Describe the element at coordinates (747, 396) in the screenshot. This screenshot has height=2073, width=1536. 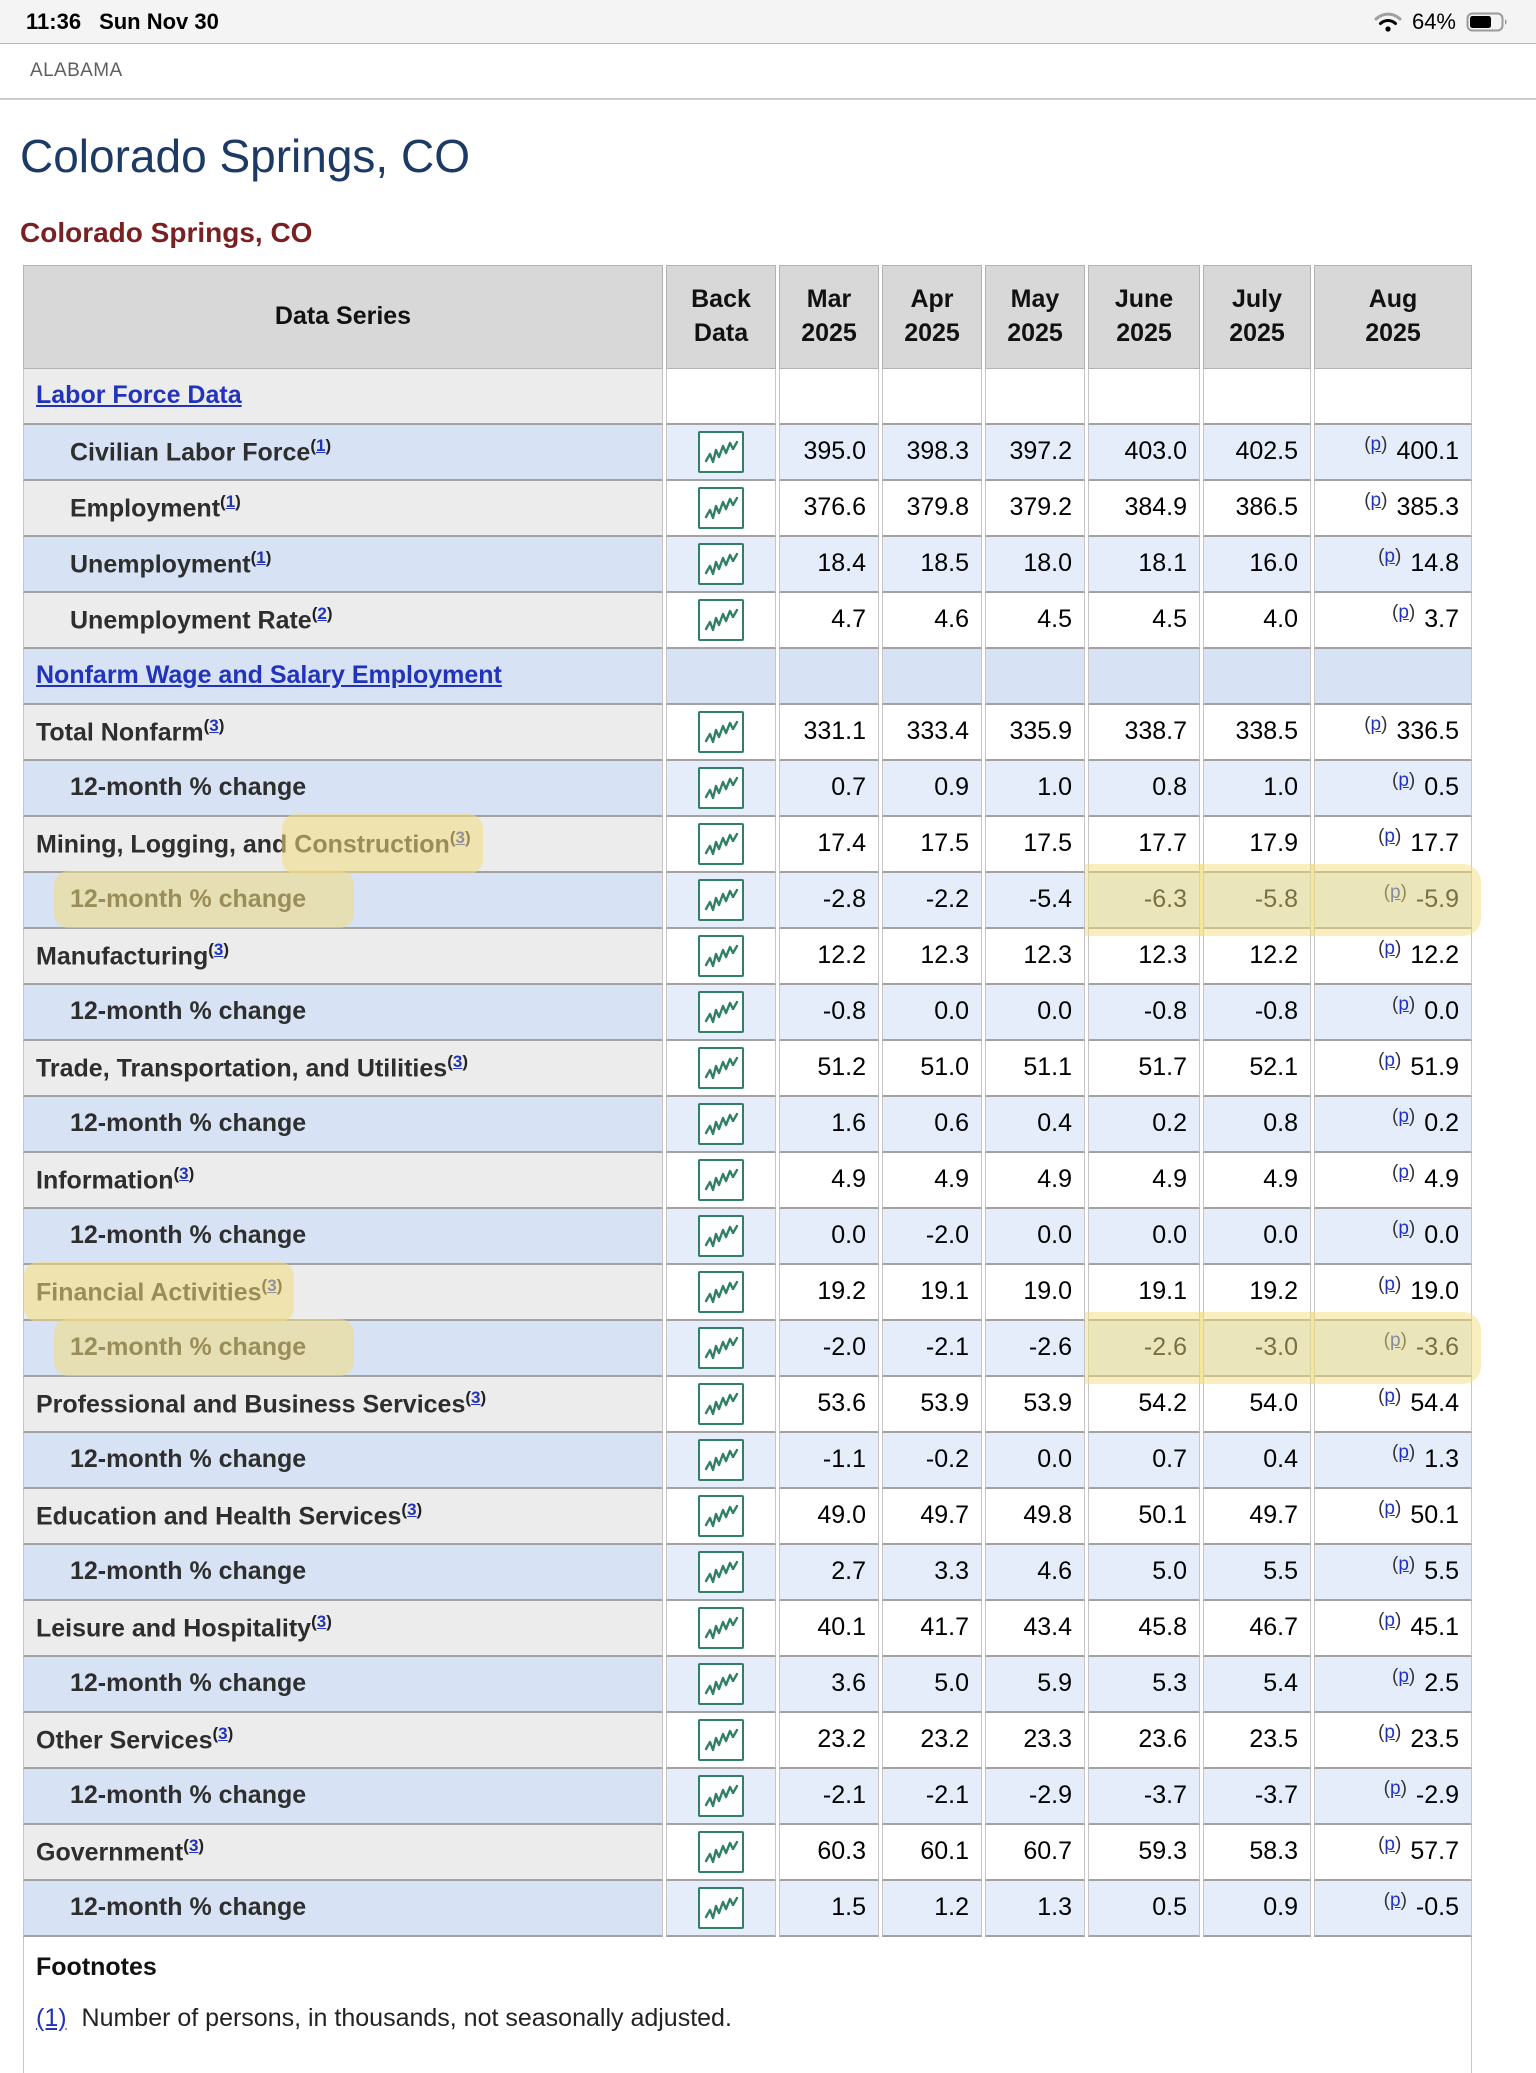
I see `section-row: Labor Force Data` at that location.